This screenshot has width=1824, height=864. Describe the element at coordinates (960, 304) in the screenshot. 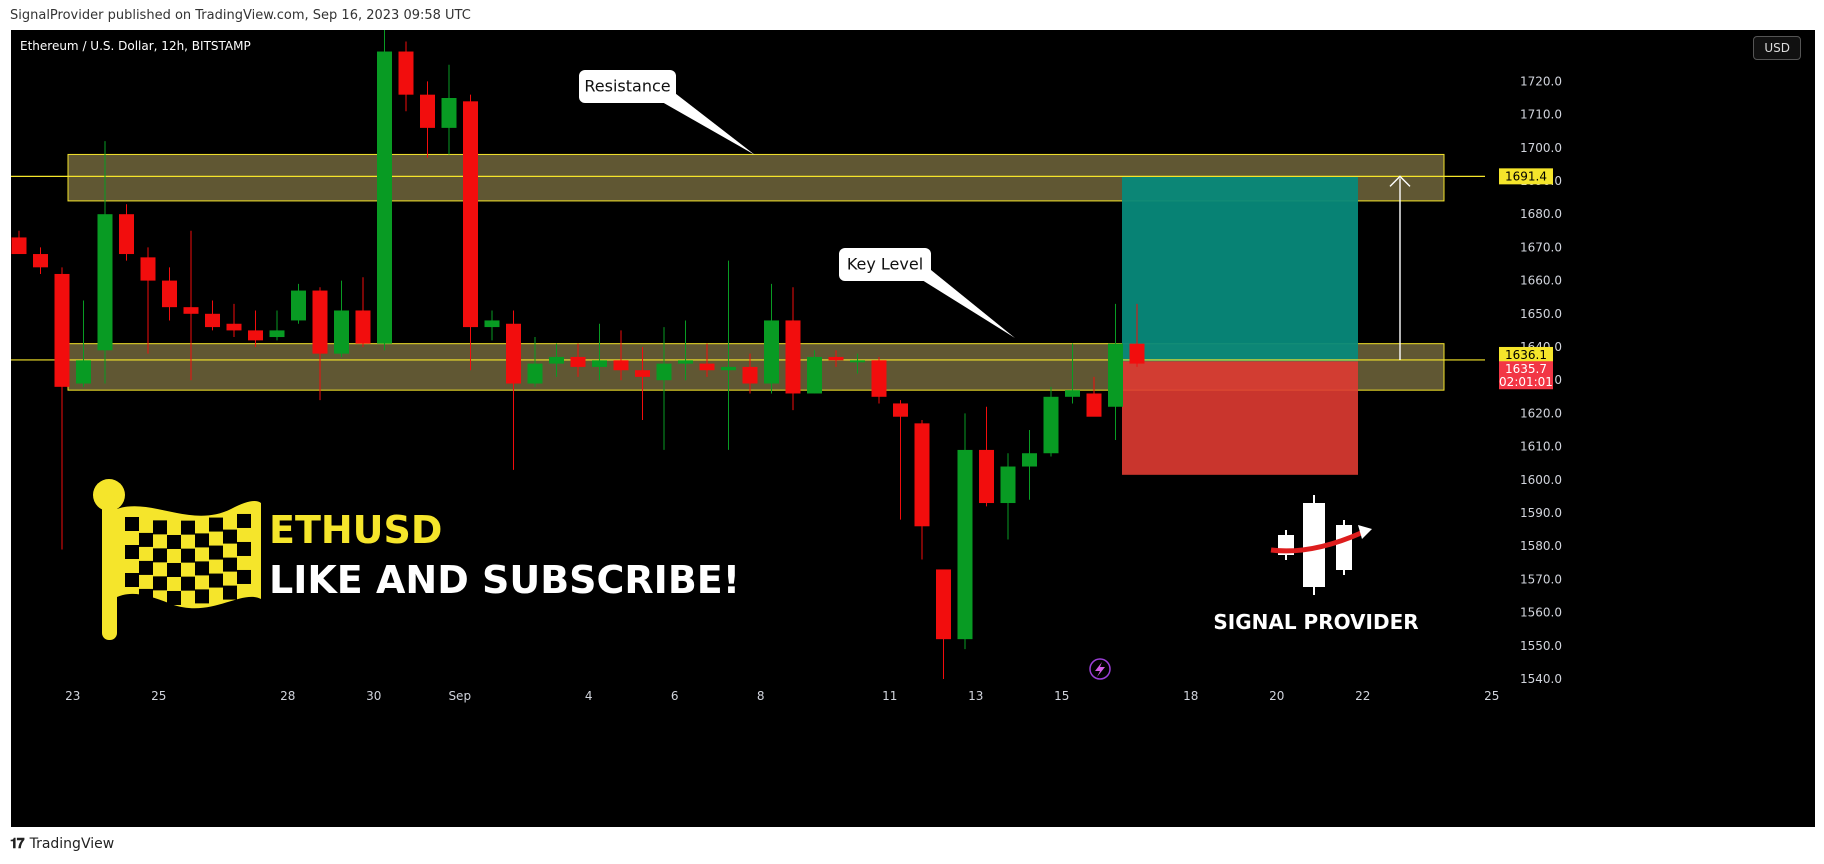

I see `key-level-callout-pointer` at that location.